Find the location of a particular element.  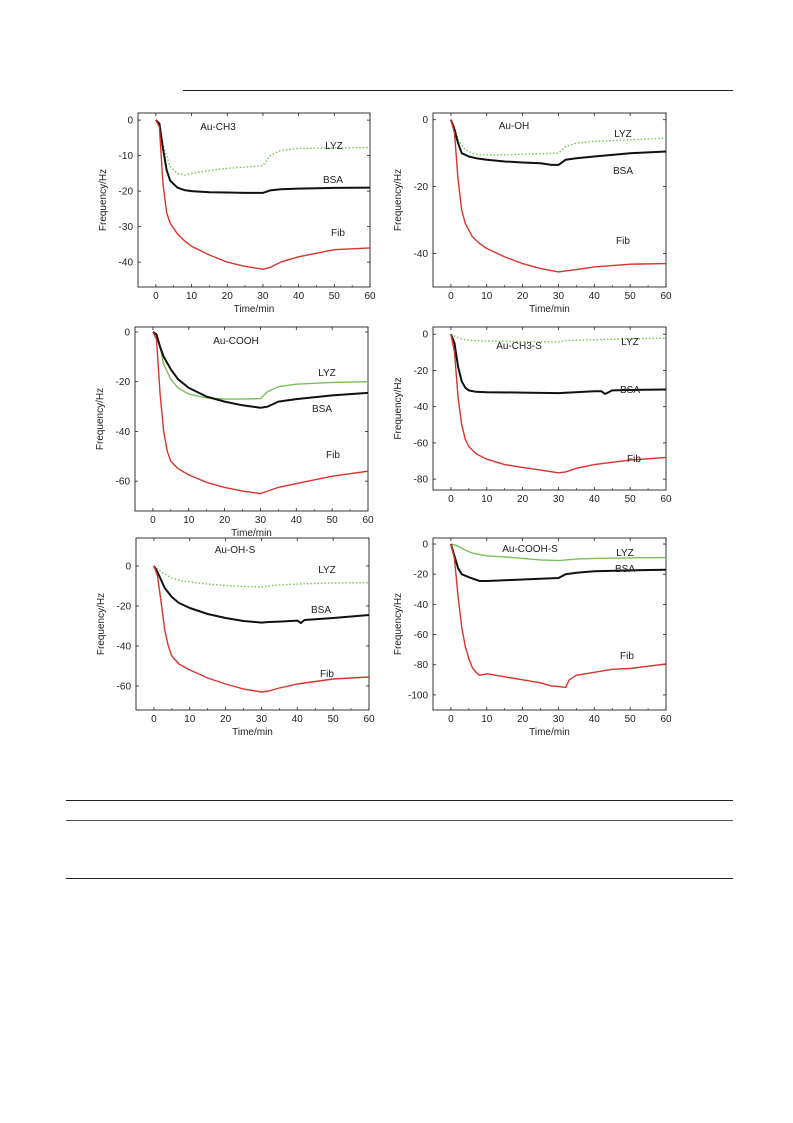

chart-title: Au-CH3-S is located at coordinates (519, 346).